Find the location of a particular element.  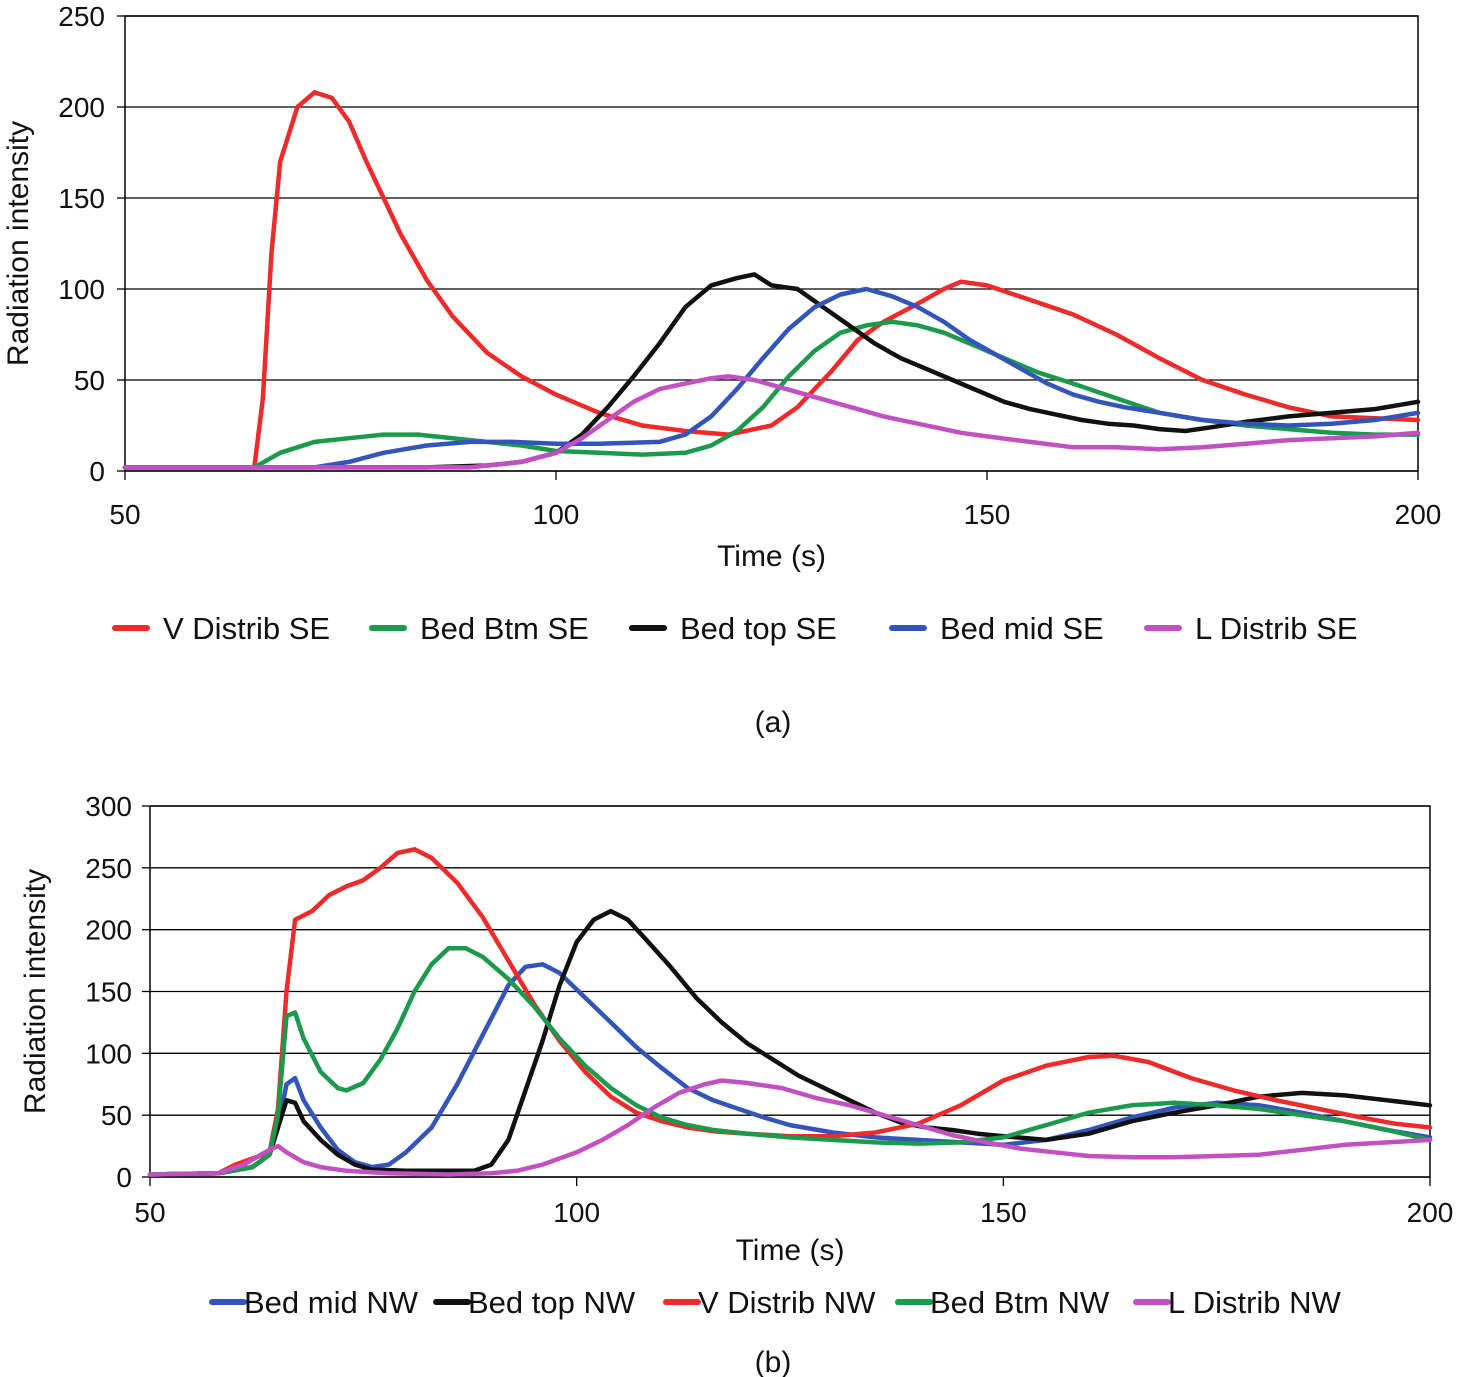

legend-label-bed-btm-nw: Bed Btm NW is located at coordinates (1020, 1302).